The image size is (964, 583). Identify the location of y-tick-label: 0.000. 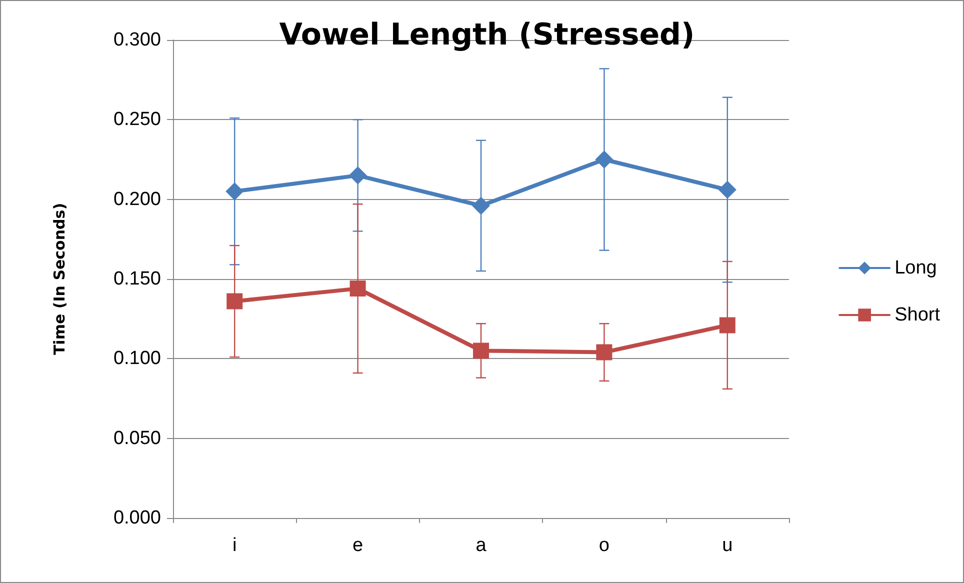
(137, 518).